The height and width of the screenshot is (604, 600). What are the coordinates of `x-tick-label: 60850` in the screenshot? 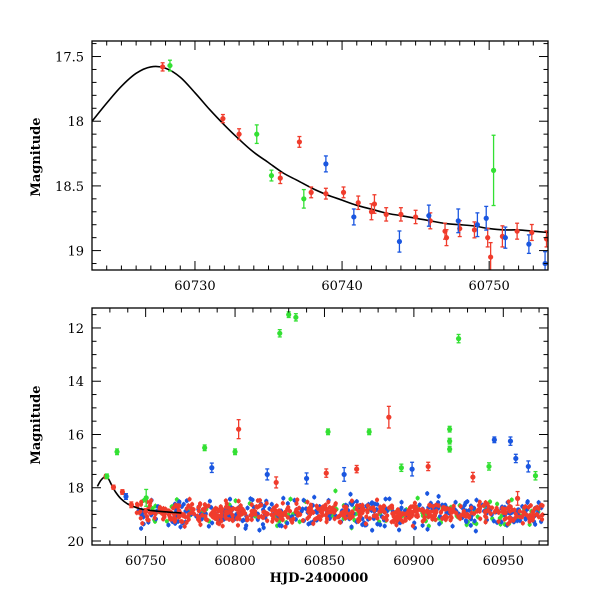 It's located at (324, 561).